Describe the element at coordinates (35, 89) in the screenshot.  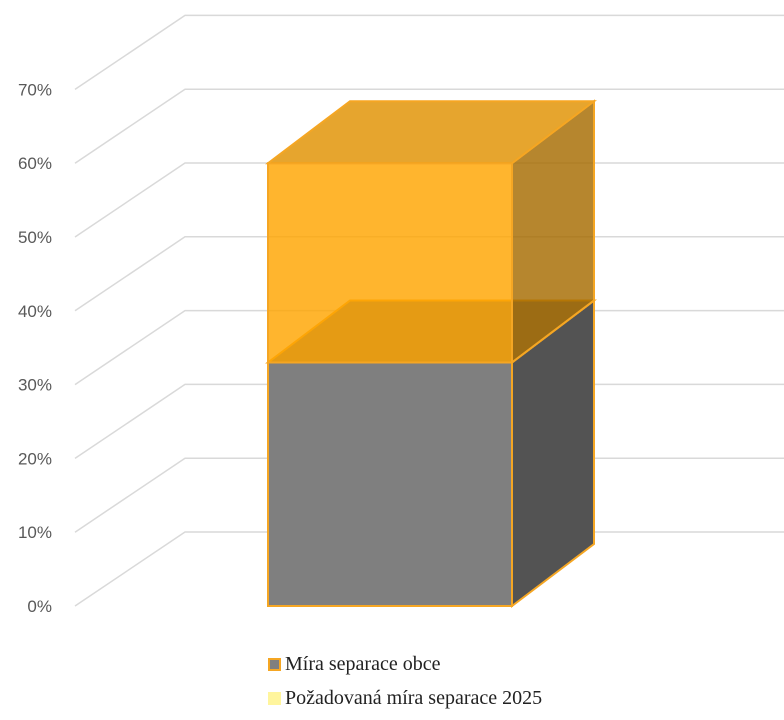
I see `y-tick-label-7: 70%` at that location.